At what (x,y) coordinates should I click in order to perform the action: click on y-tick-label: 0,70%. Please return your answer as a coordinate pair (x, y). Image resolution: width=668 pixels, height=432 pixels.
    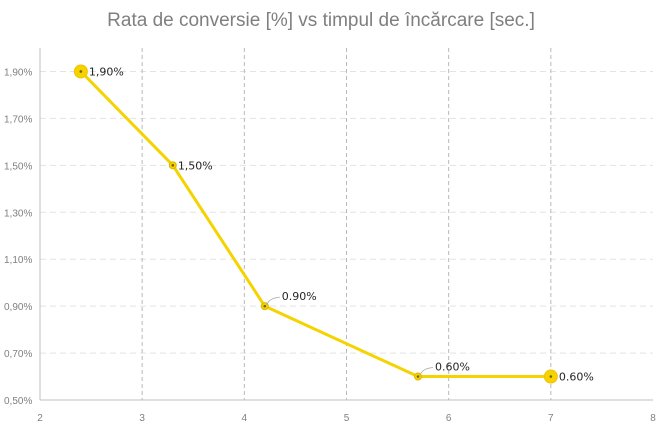
    Looking at the image, I should click on (18, 354).